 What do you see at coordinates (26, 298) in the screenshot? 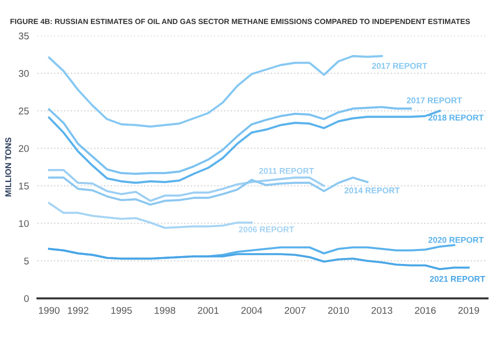
I see `y-tick-label: 0` at bounding box center [26, 298].